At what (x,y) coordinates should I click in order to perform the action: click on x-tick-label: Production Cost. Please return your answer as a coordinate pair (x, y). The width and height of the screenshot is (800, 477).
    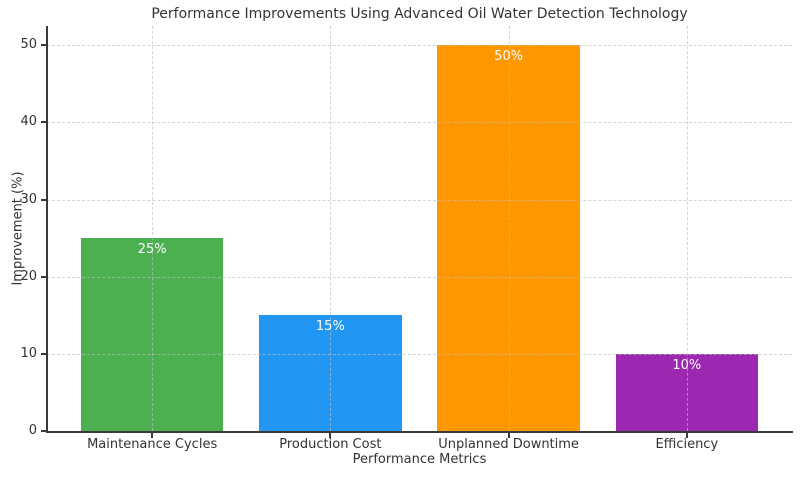
    Looking at the image, I should click on (330, 444).